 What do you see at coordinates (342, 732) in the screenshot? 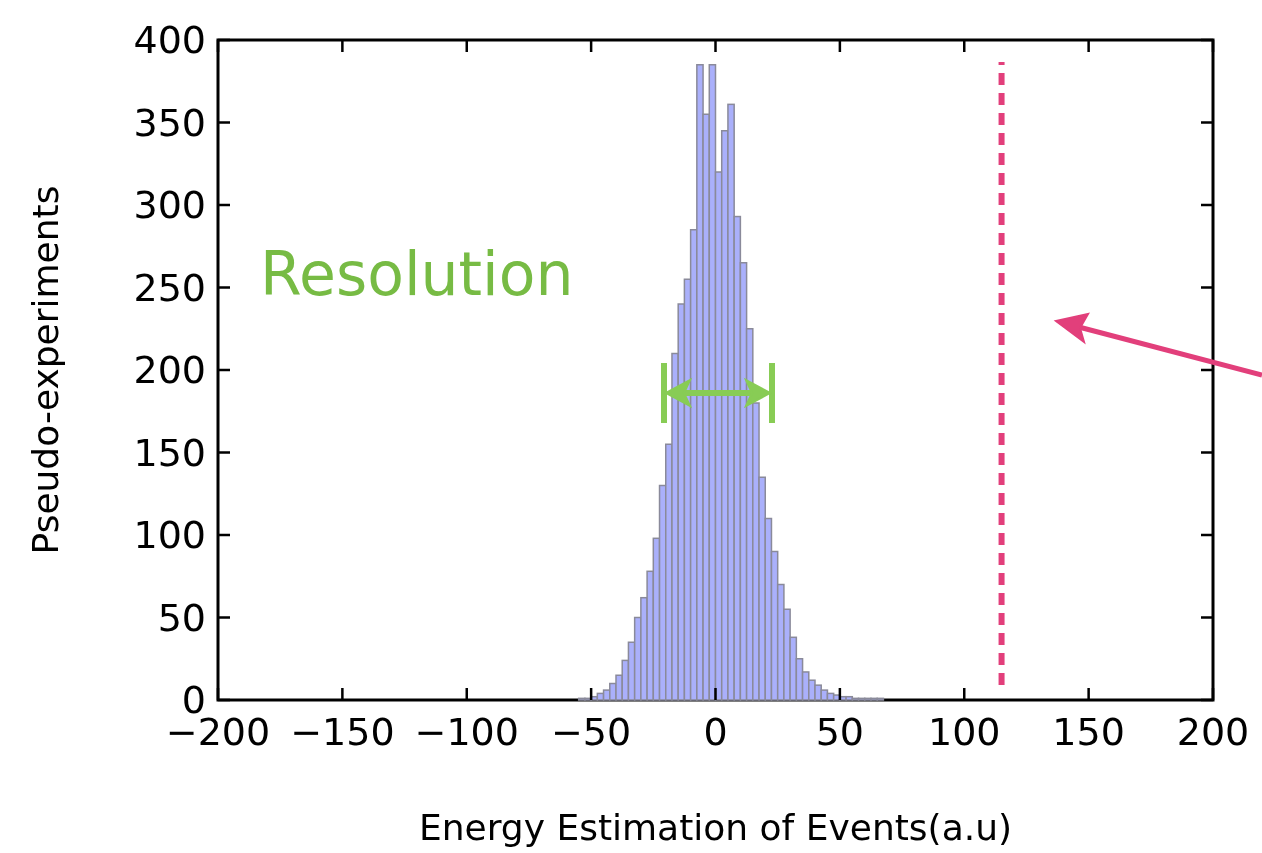
I see `x-tick-label: −150` at bounding box center [342, 732].